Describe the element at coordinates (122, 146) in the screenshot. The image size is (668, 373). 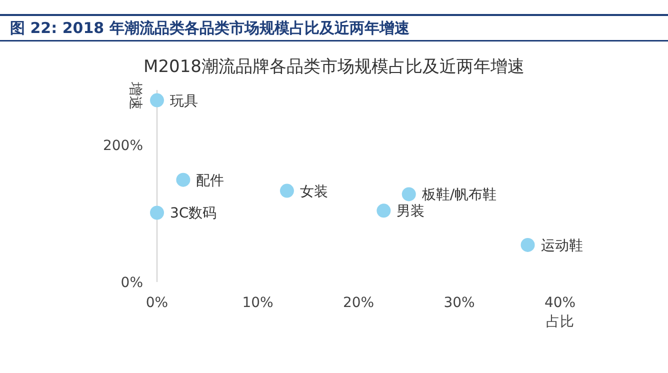
I see `y-tick-label: 200%` at that location.